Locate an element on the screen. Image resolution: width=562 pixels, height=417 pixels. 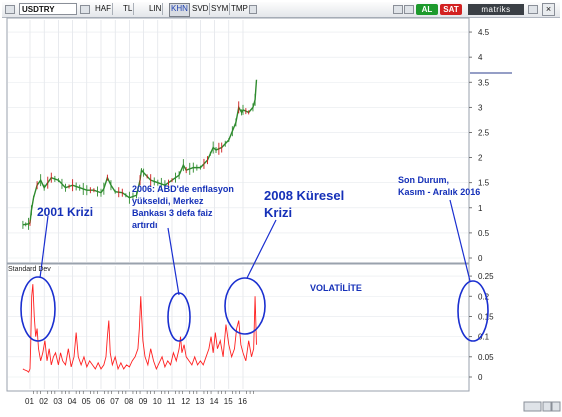
volatility-label: VOLATİLİTE is located at coordinates (336, 288).